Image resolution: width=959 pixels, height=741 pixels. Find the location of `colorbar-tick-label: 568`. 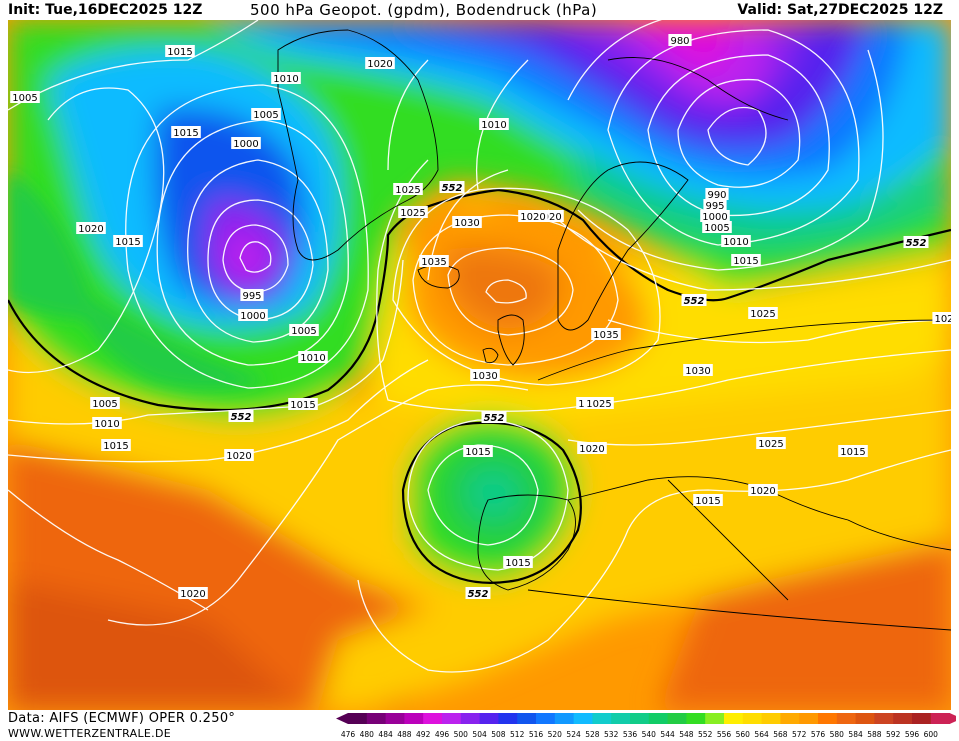

colorbar-tick-label: 568 is located at coordinates (780, 734).